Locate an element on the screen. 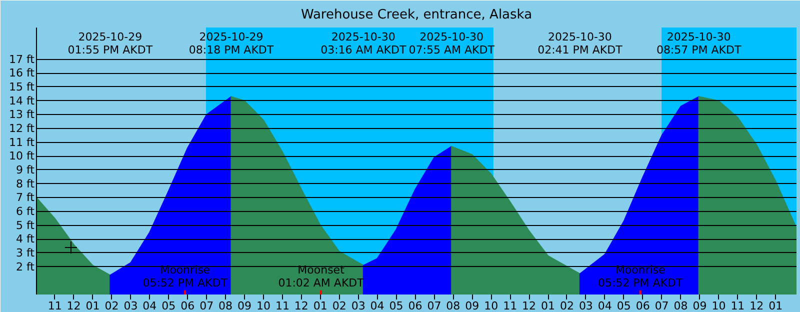 This screenshot has width=800, height=312. annotation: 2025-10-30 08:57 PM AKDT is located at coordinates (699, 43).